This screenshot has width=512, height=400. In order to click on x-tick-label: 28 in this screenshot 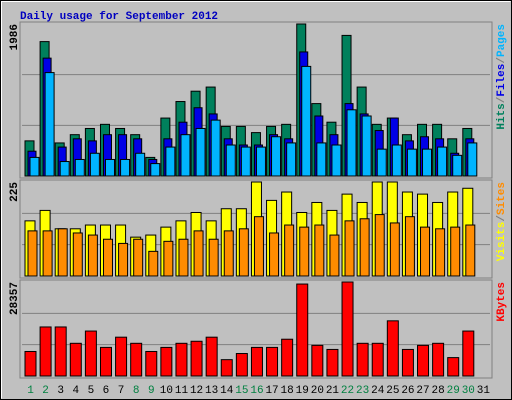, I will do `click(438, 391)`.